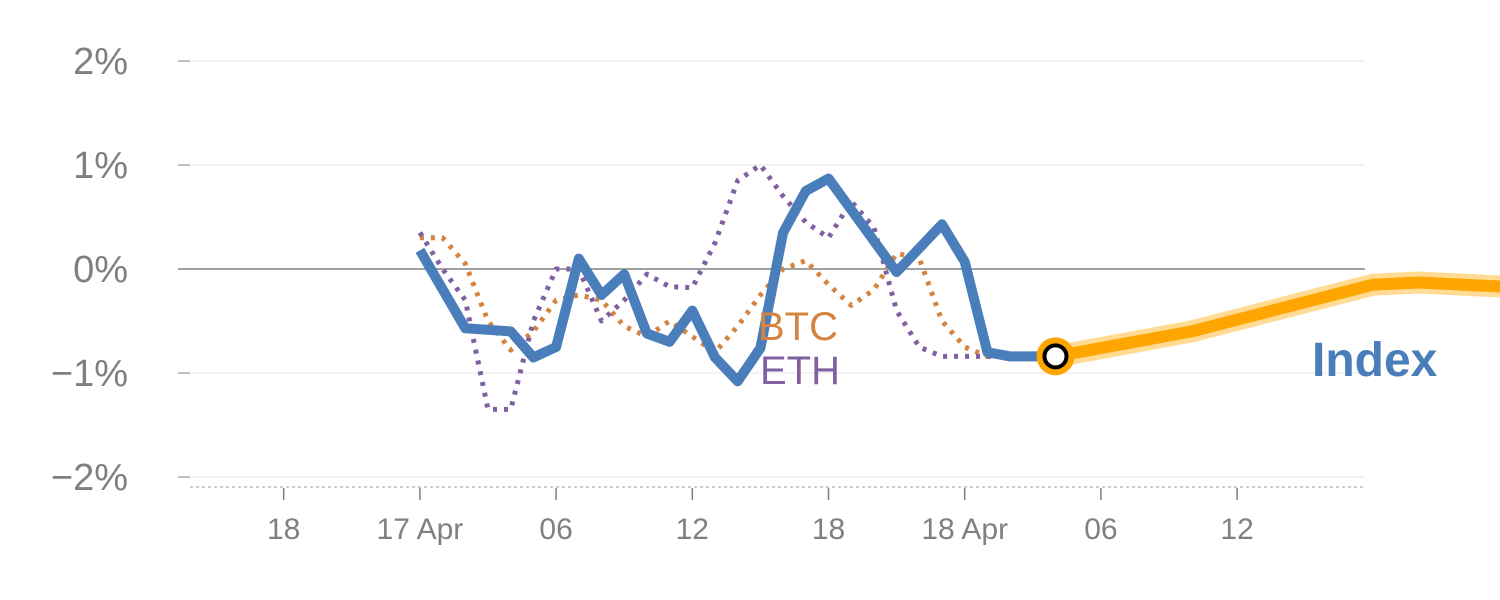 The width and height of the screenshot is (1500, 600). I want to click on y-tick-label: 1%, so click(100, 166).